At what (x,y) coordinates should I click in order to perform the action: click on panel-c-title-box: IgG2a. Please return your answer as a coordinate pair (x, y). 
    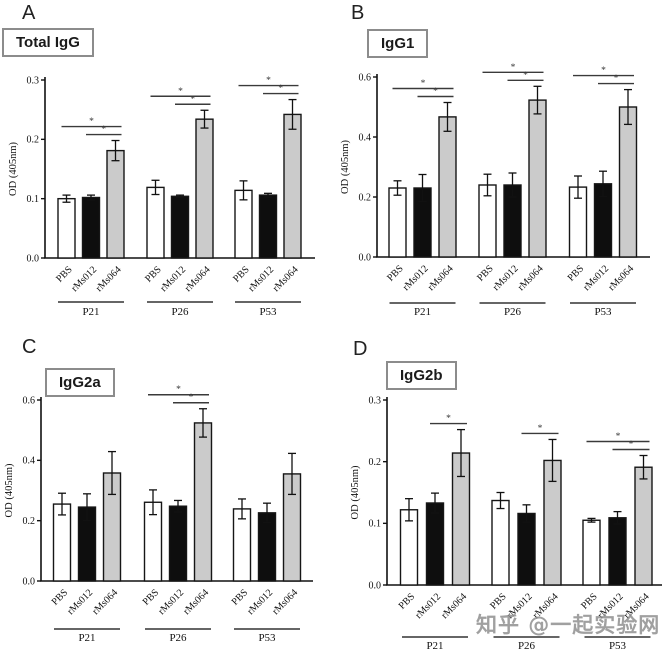
    Looking at the image, I should click on (80, 382).